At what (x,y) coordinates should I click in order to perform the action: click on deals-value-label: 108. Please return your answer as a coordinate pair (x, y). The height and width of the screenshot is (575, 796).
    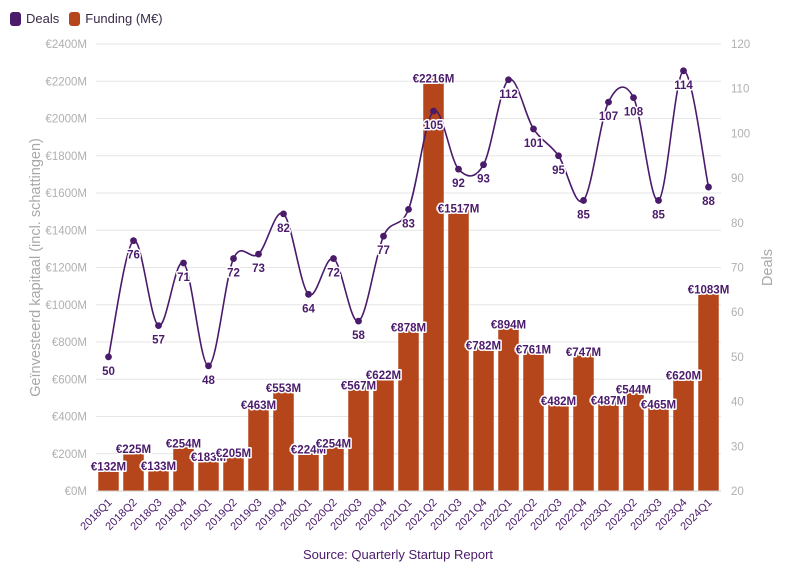
    Looking at the image, I should click on (634, 113).